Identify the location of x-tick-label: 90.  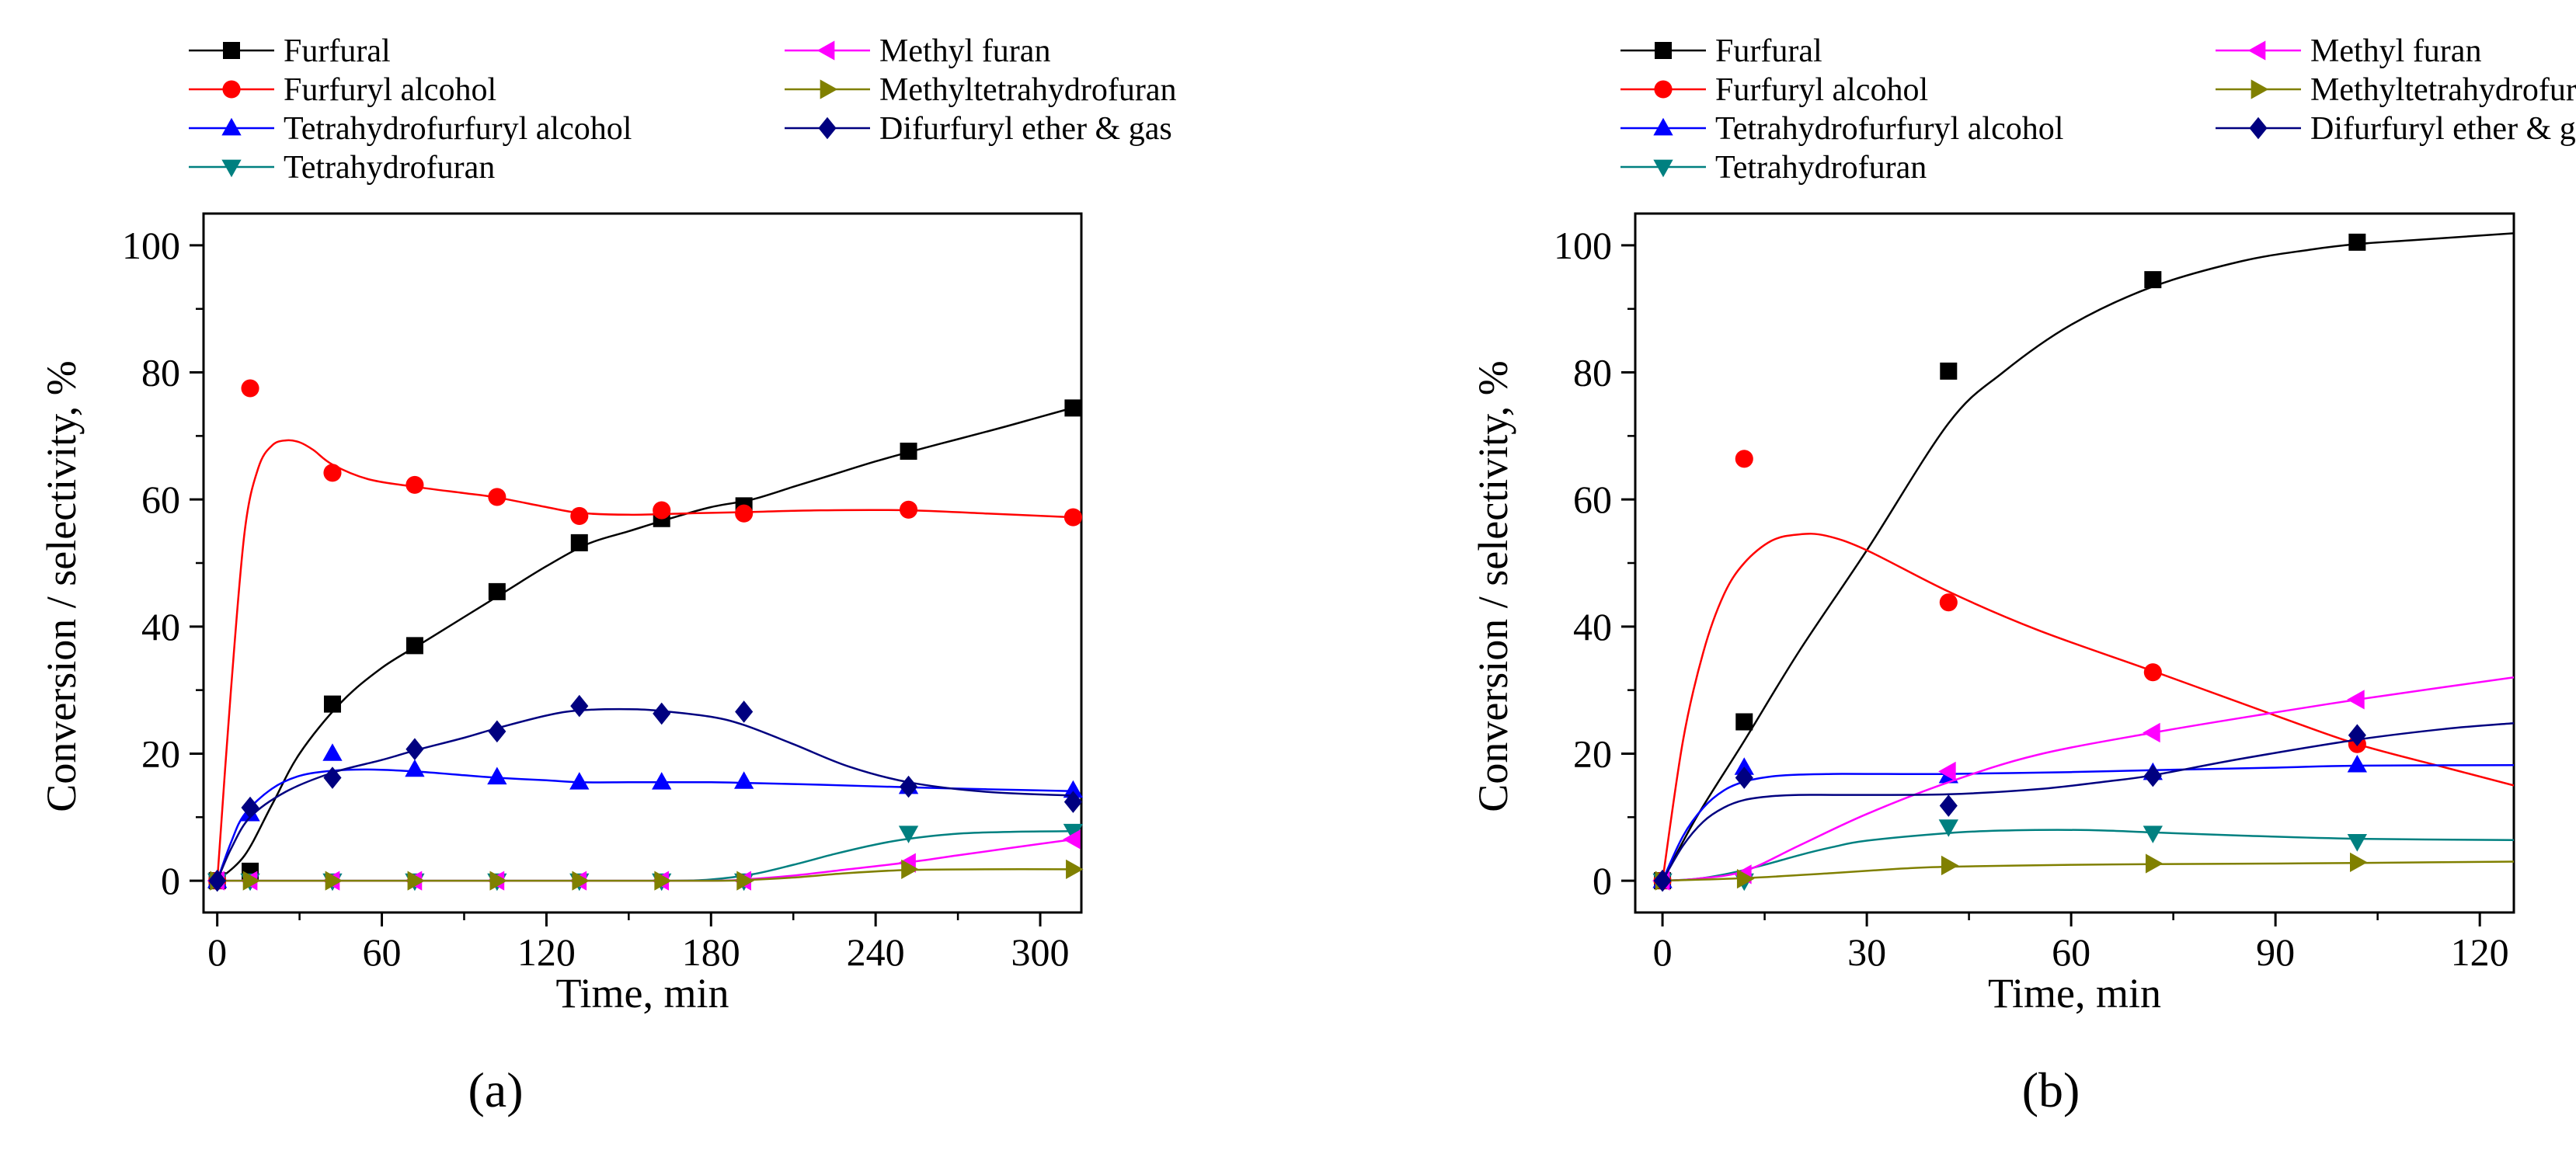
(2275, 952).